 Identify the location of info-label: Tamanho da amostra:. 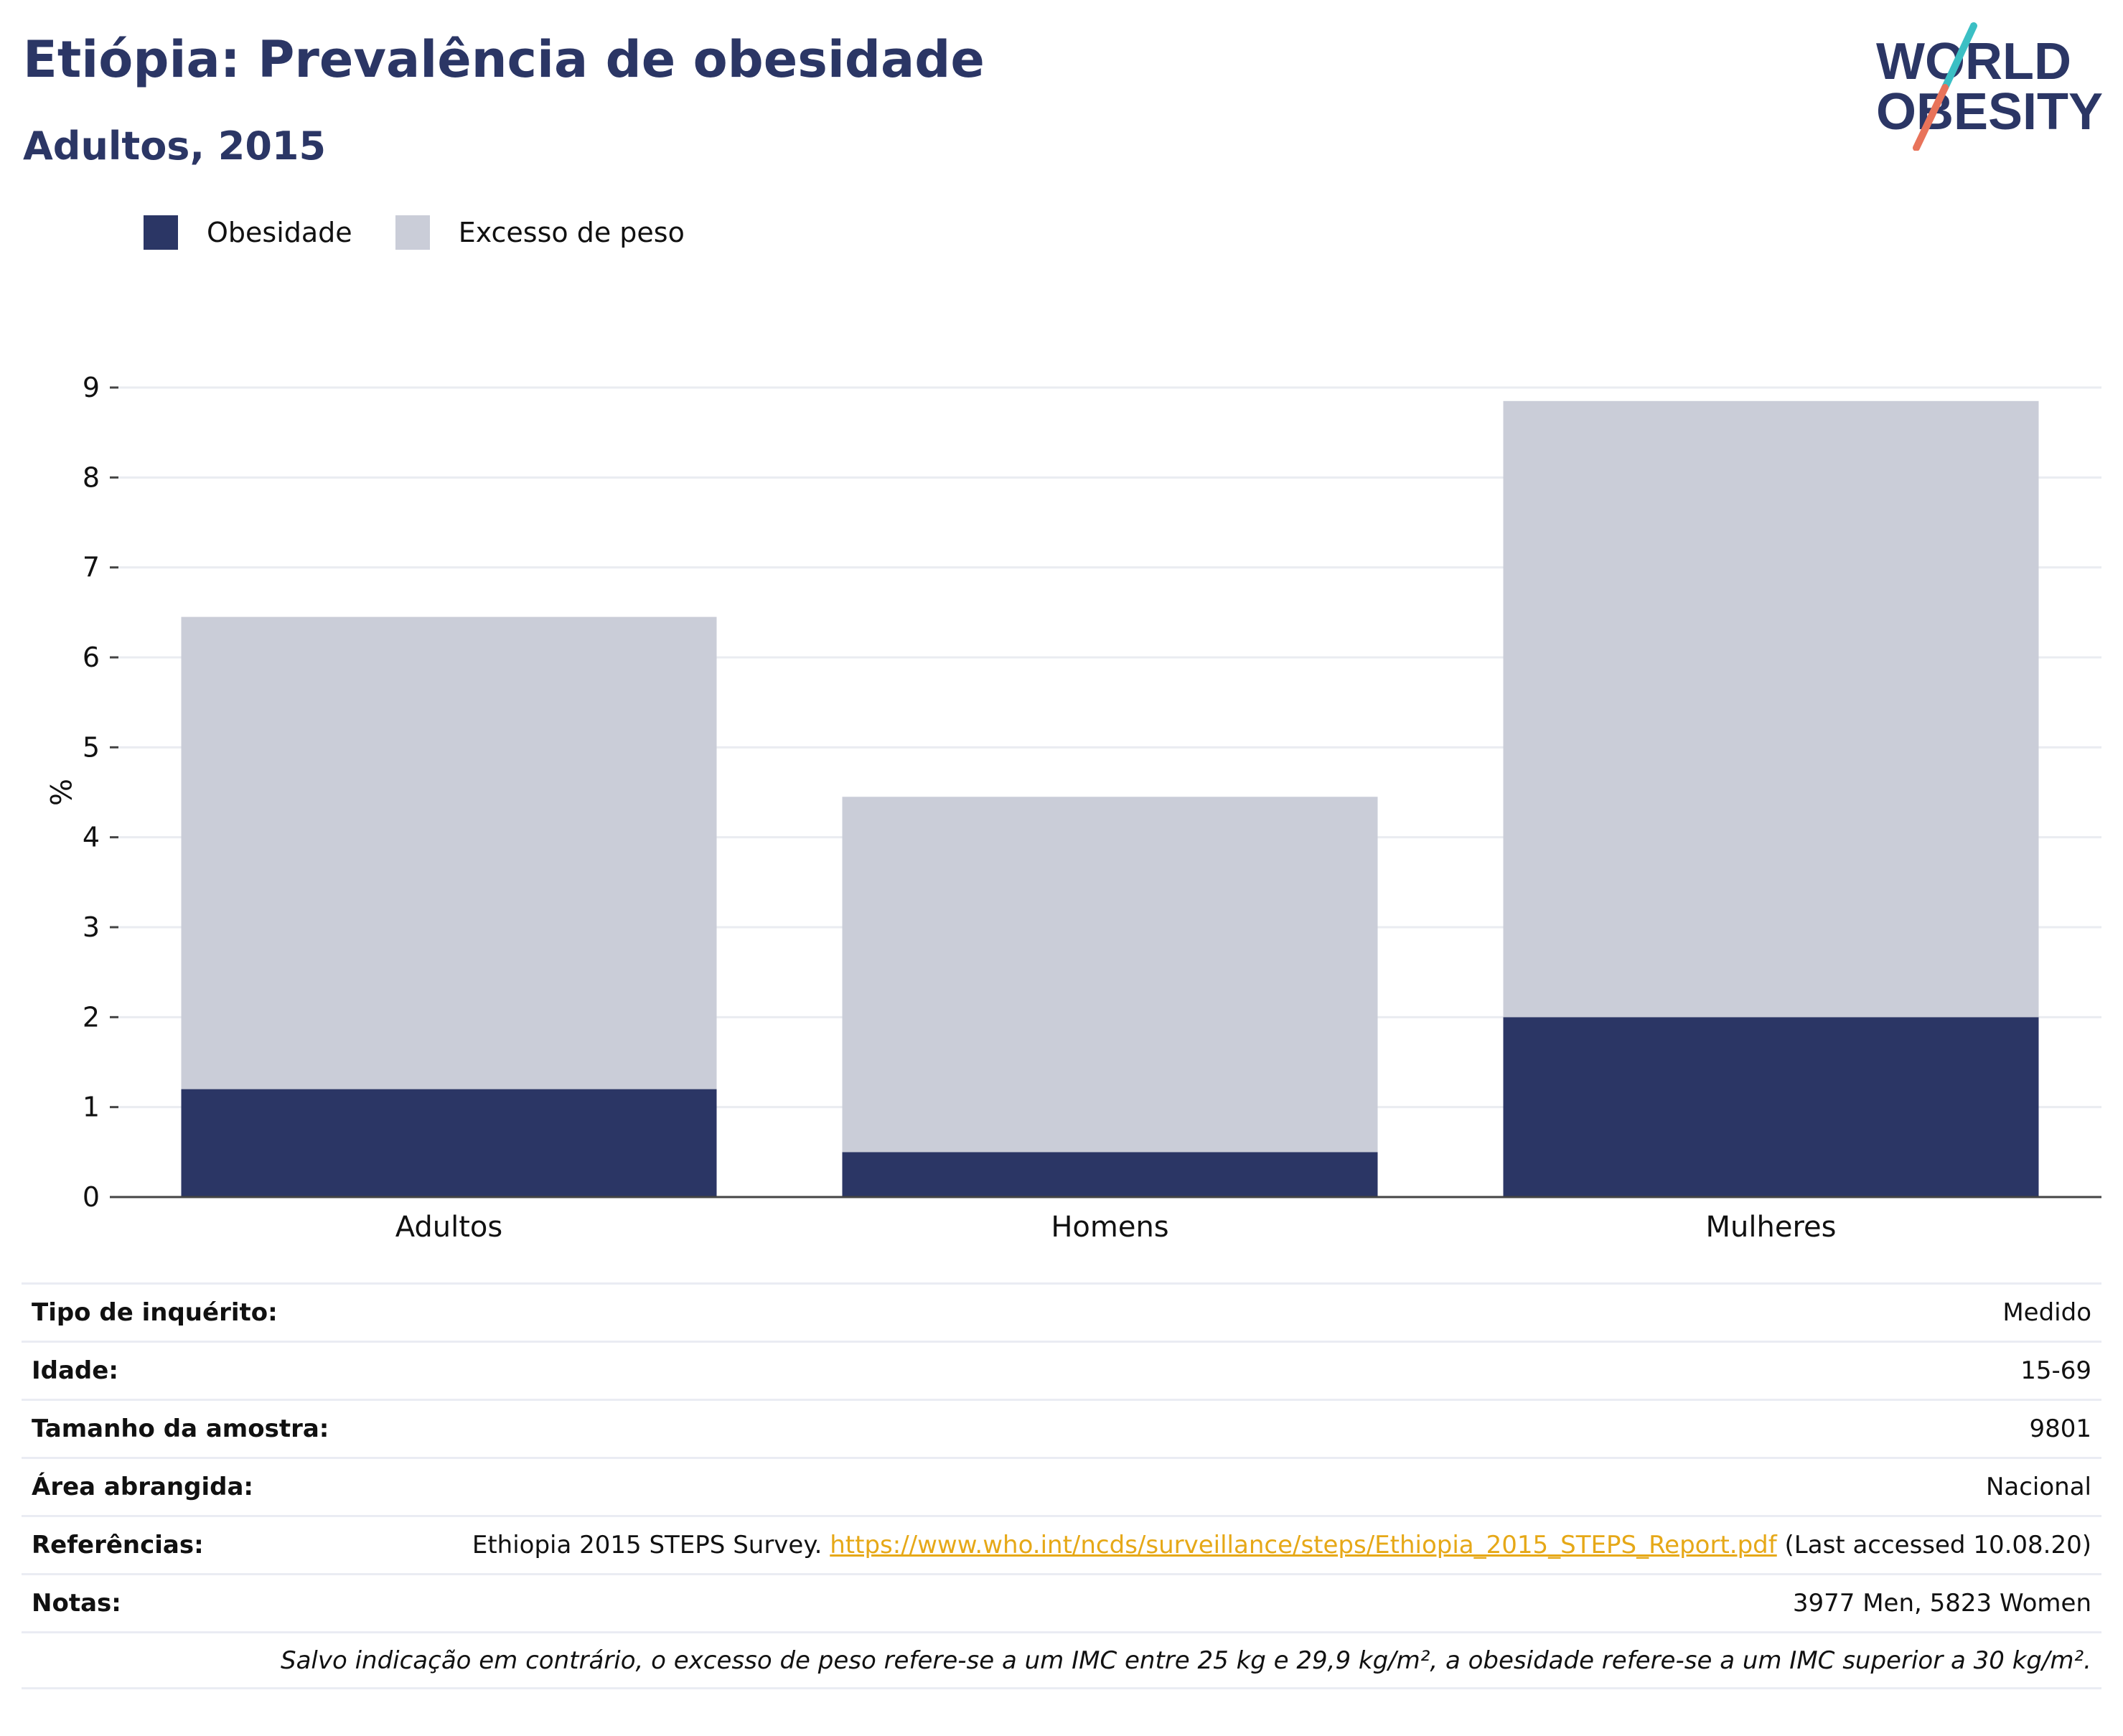
(180, 1428).